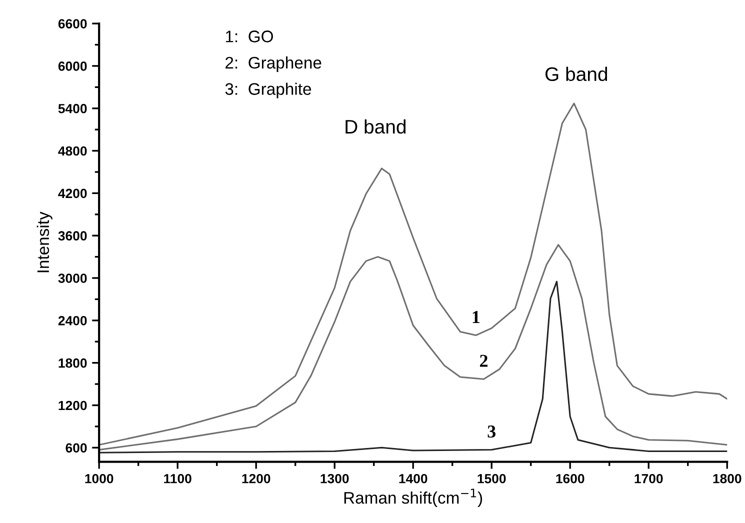 The image size is (745, 523). I want to click on y-tick-label: 4800, so click(72, 151).